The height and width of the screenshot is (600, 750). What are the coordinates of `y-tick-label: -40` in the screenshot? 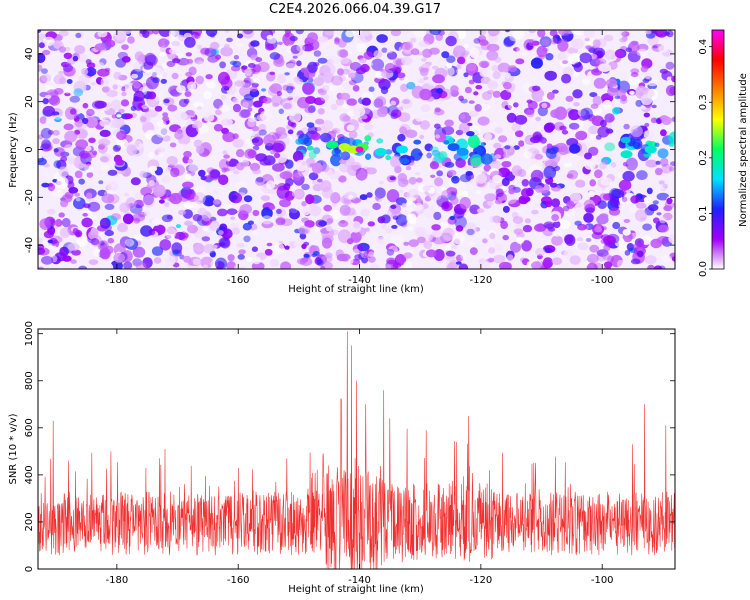 It's located at (29, 245).